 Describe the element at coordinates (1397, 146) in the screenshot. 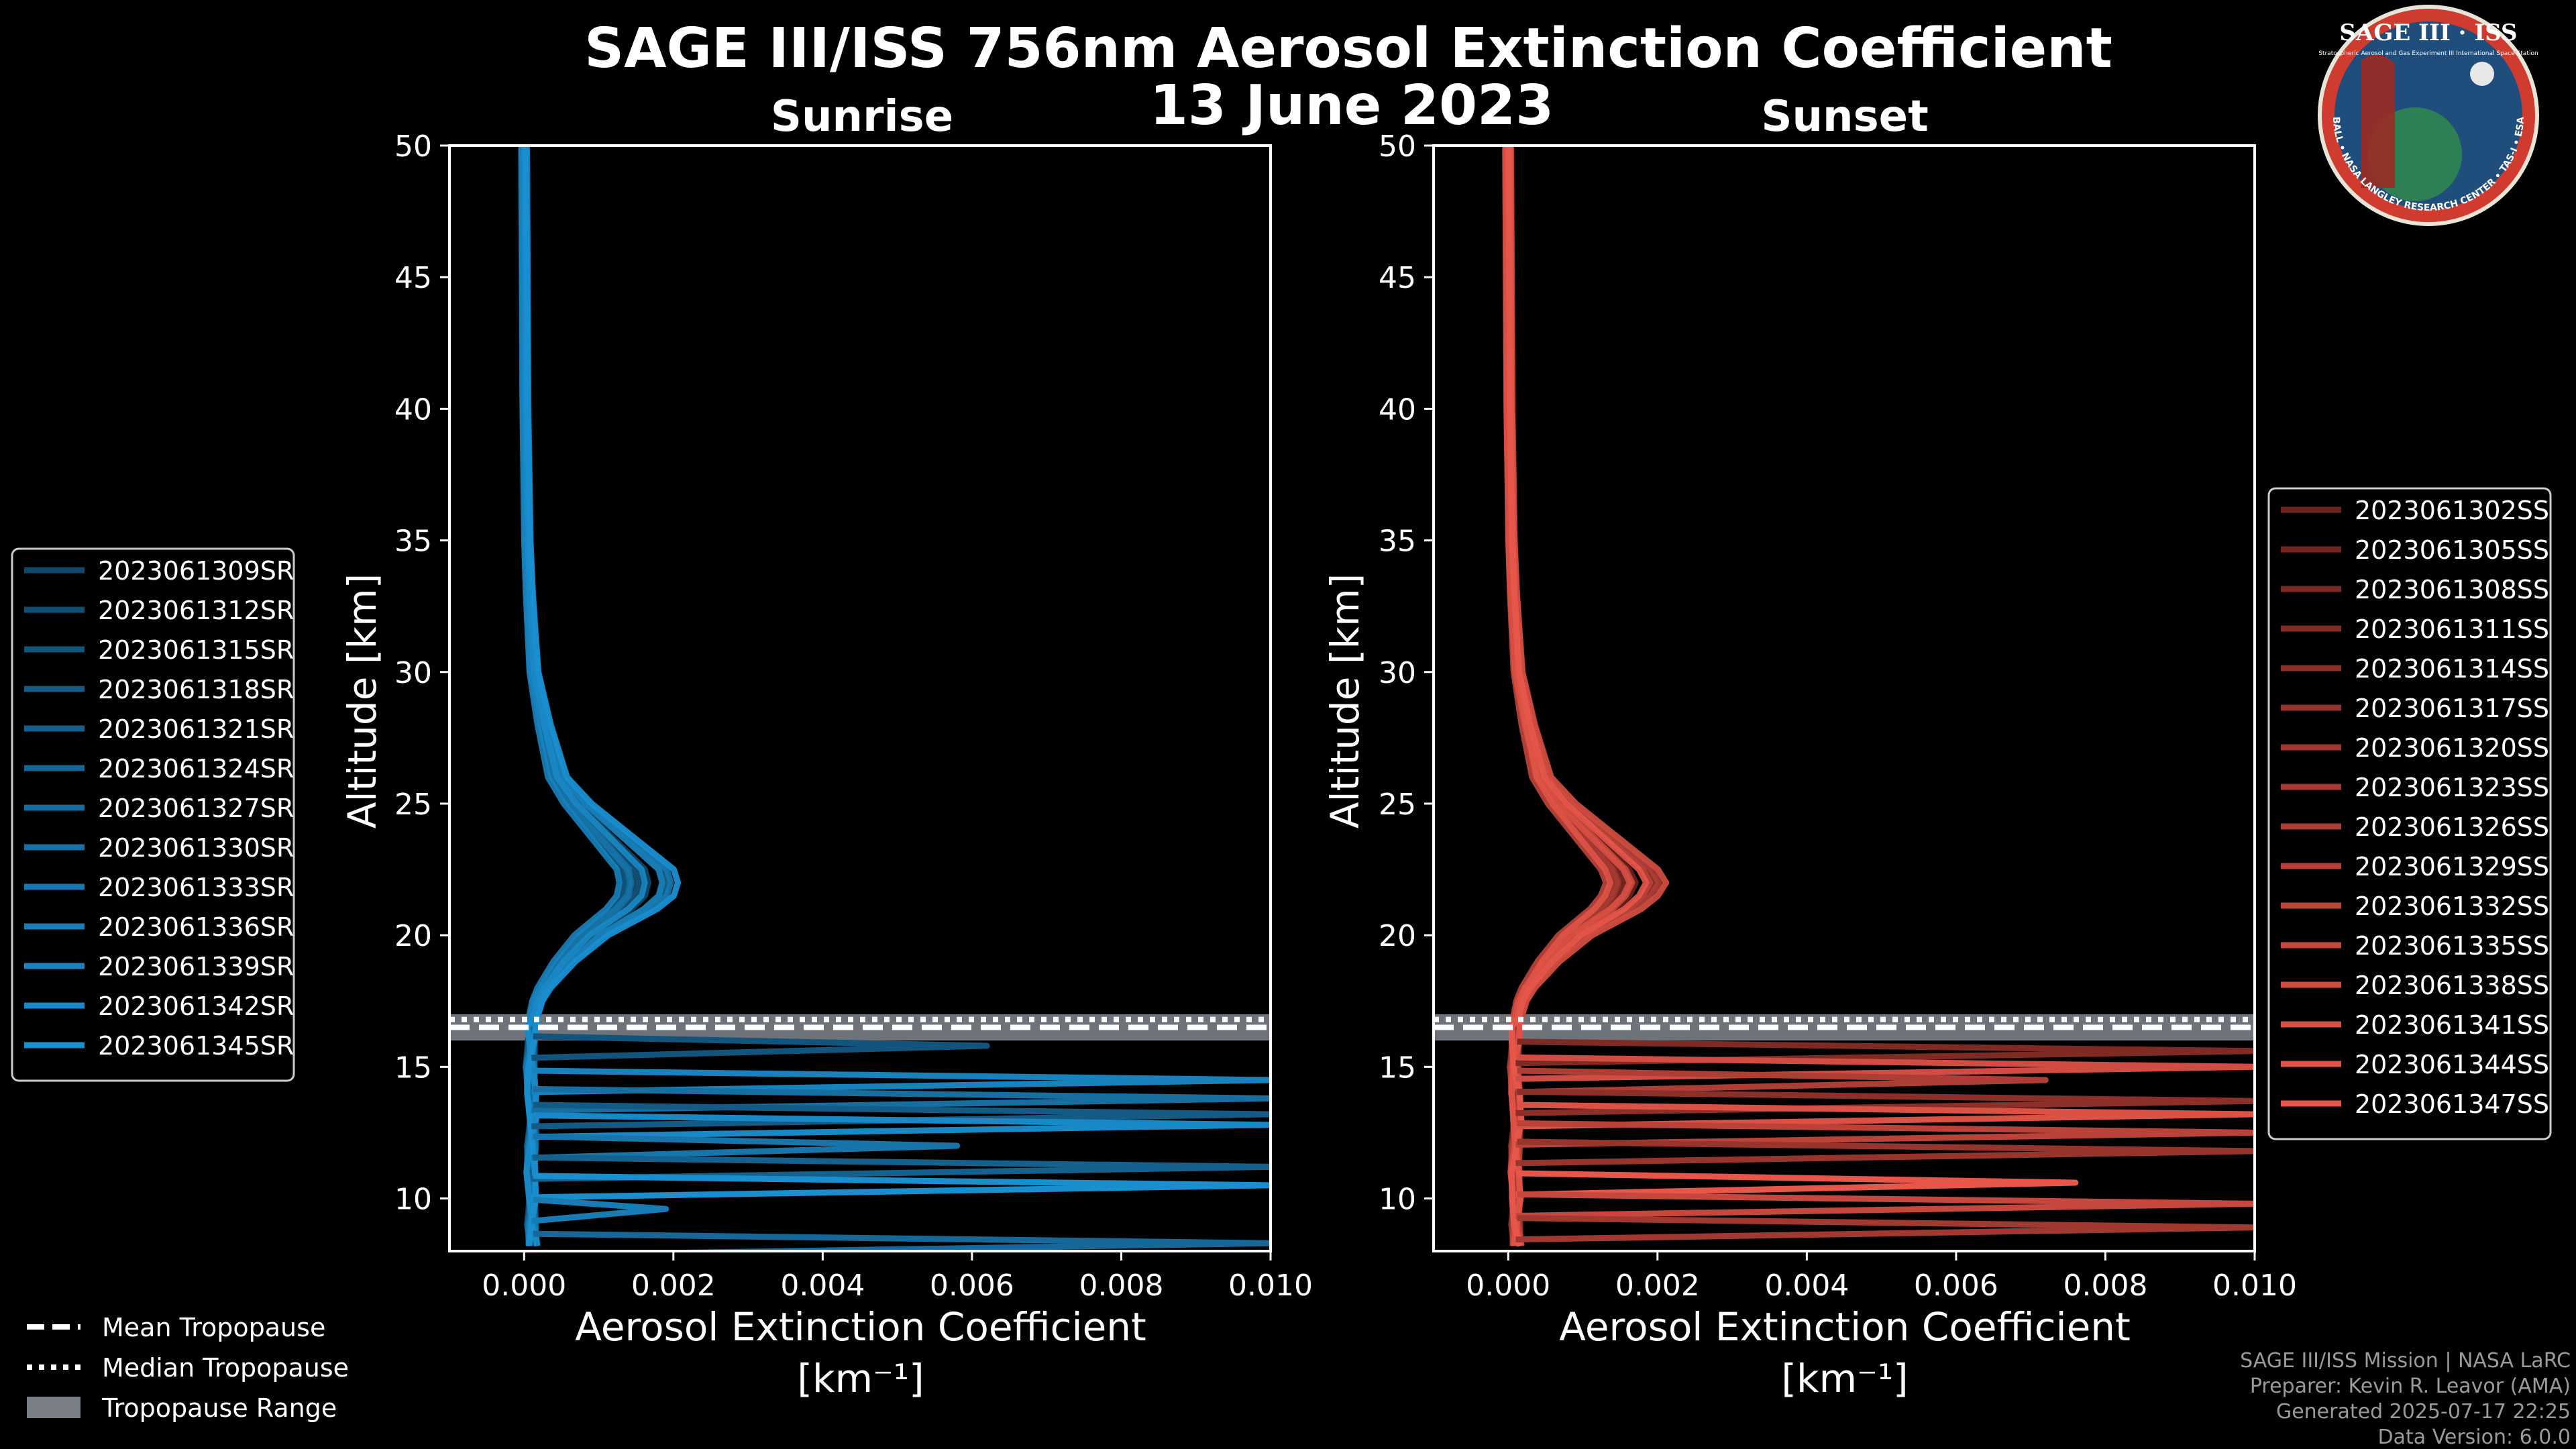

I see `sunset-y-tick-label: 50` at that location.